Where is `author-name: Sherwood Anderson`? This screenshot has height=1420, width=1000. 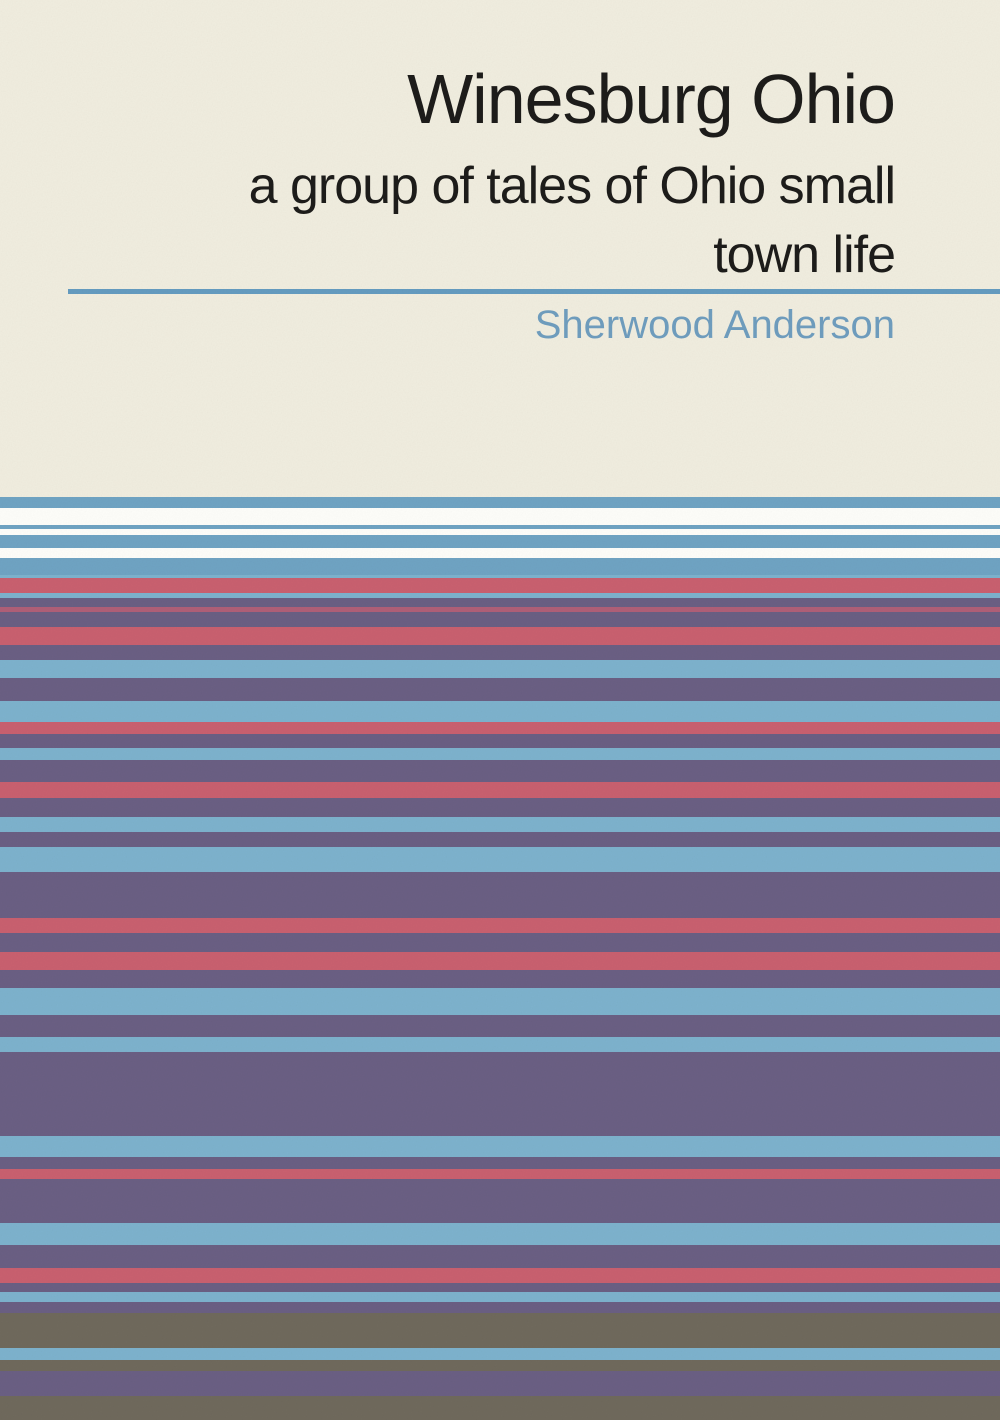
author-name: Sherwood Anderson is located at coordinates (714, 325).